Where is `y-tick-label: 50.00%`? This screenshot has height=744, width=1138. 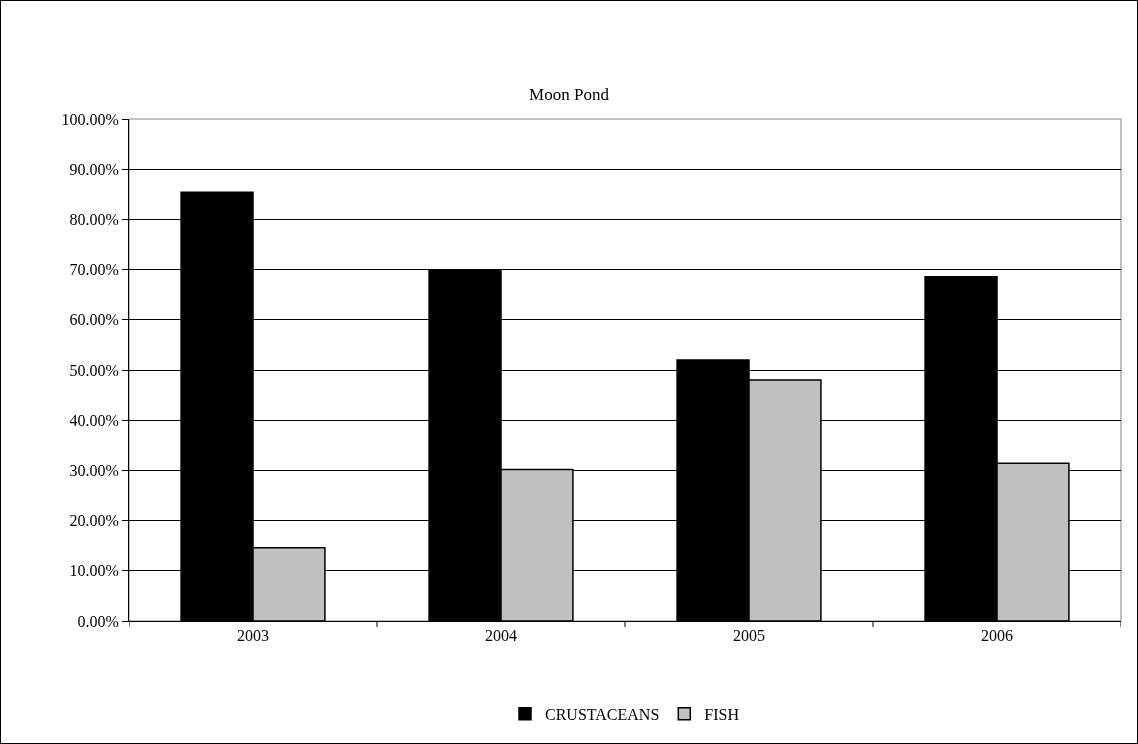 y-tick-label: 50.00% is located at coordinates (94, 370).